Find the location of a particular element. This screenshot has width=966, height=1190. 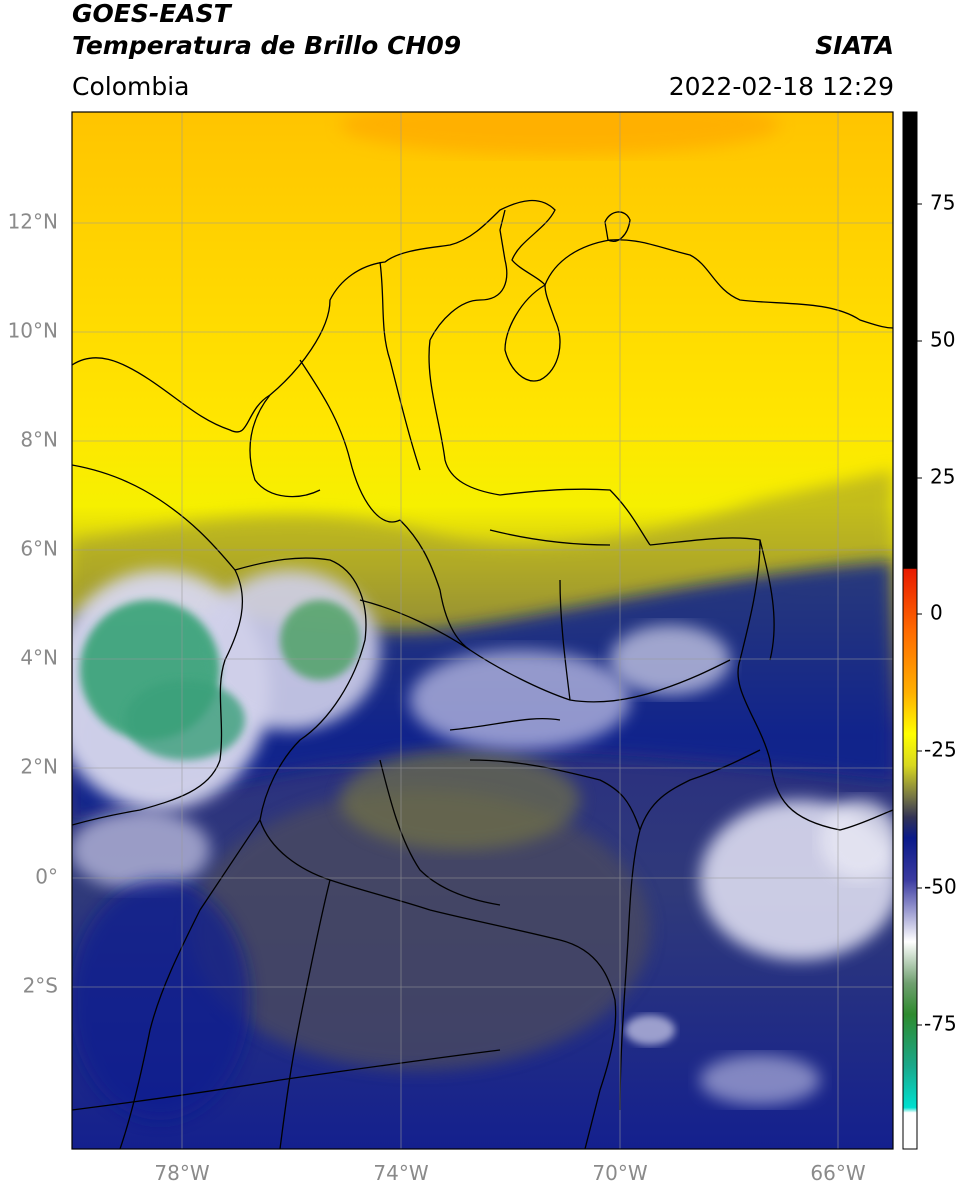

lat-label: 4°N is located at coordinates (39, 658).